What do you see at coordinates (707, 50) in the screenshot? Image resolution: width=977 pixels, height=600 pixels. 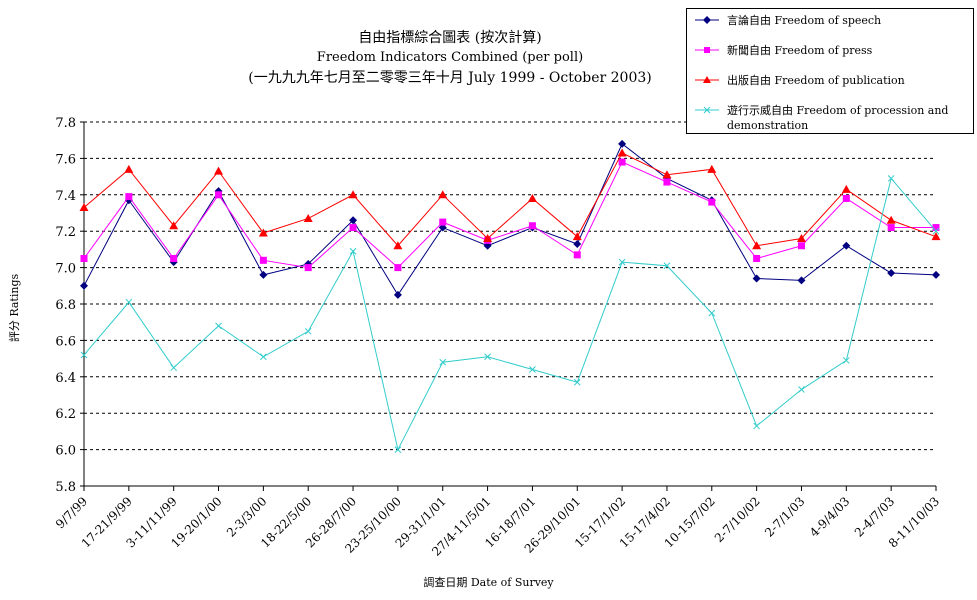 I see `legend-marker-press` at bounding box center [707, 50].